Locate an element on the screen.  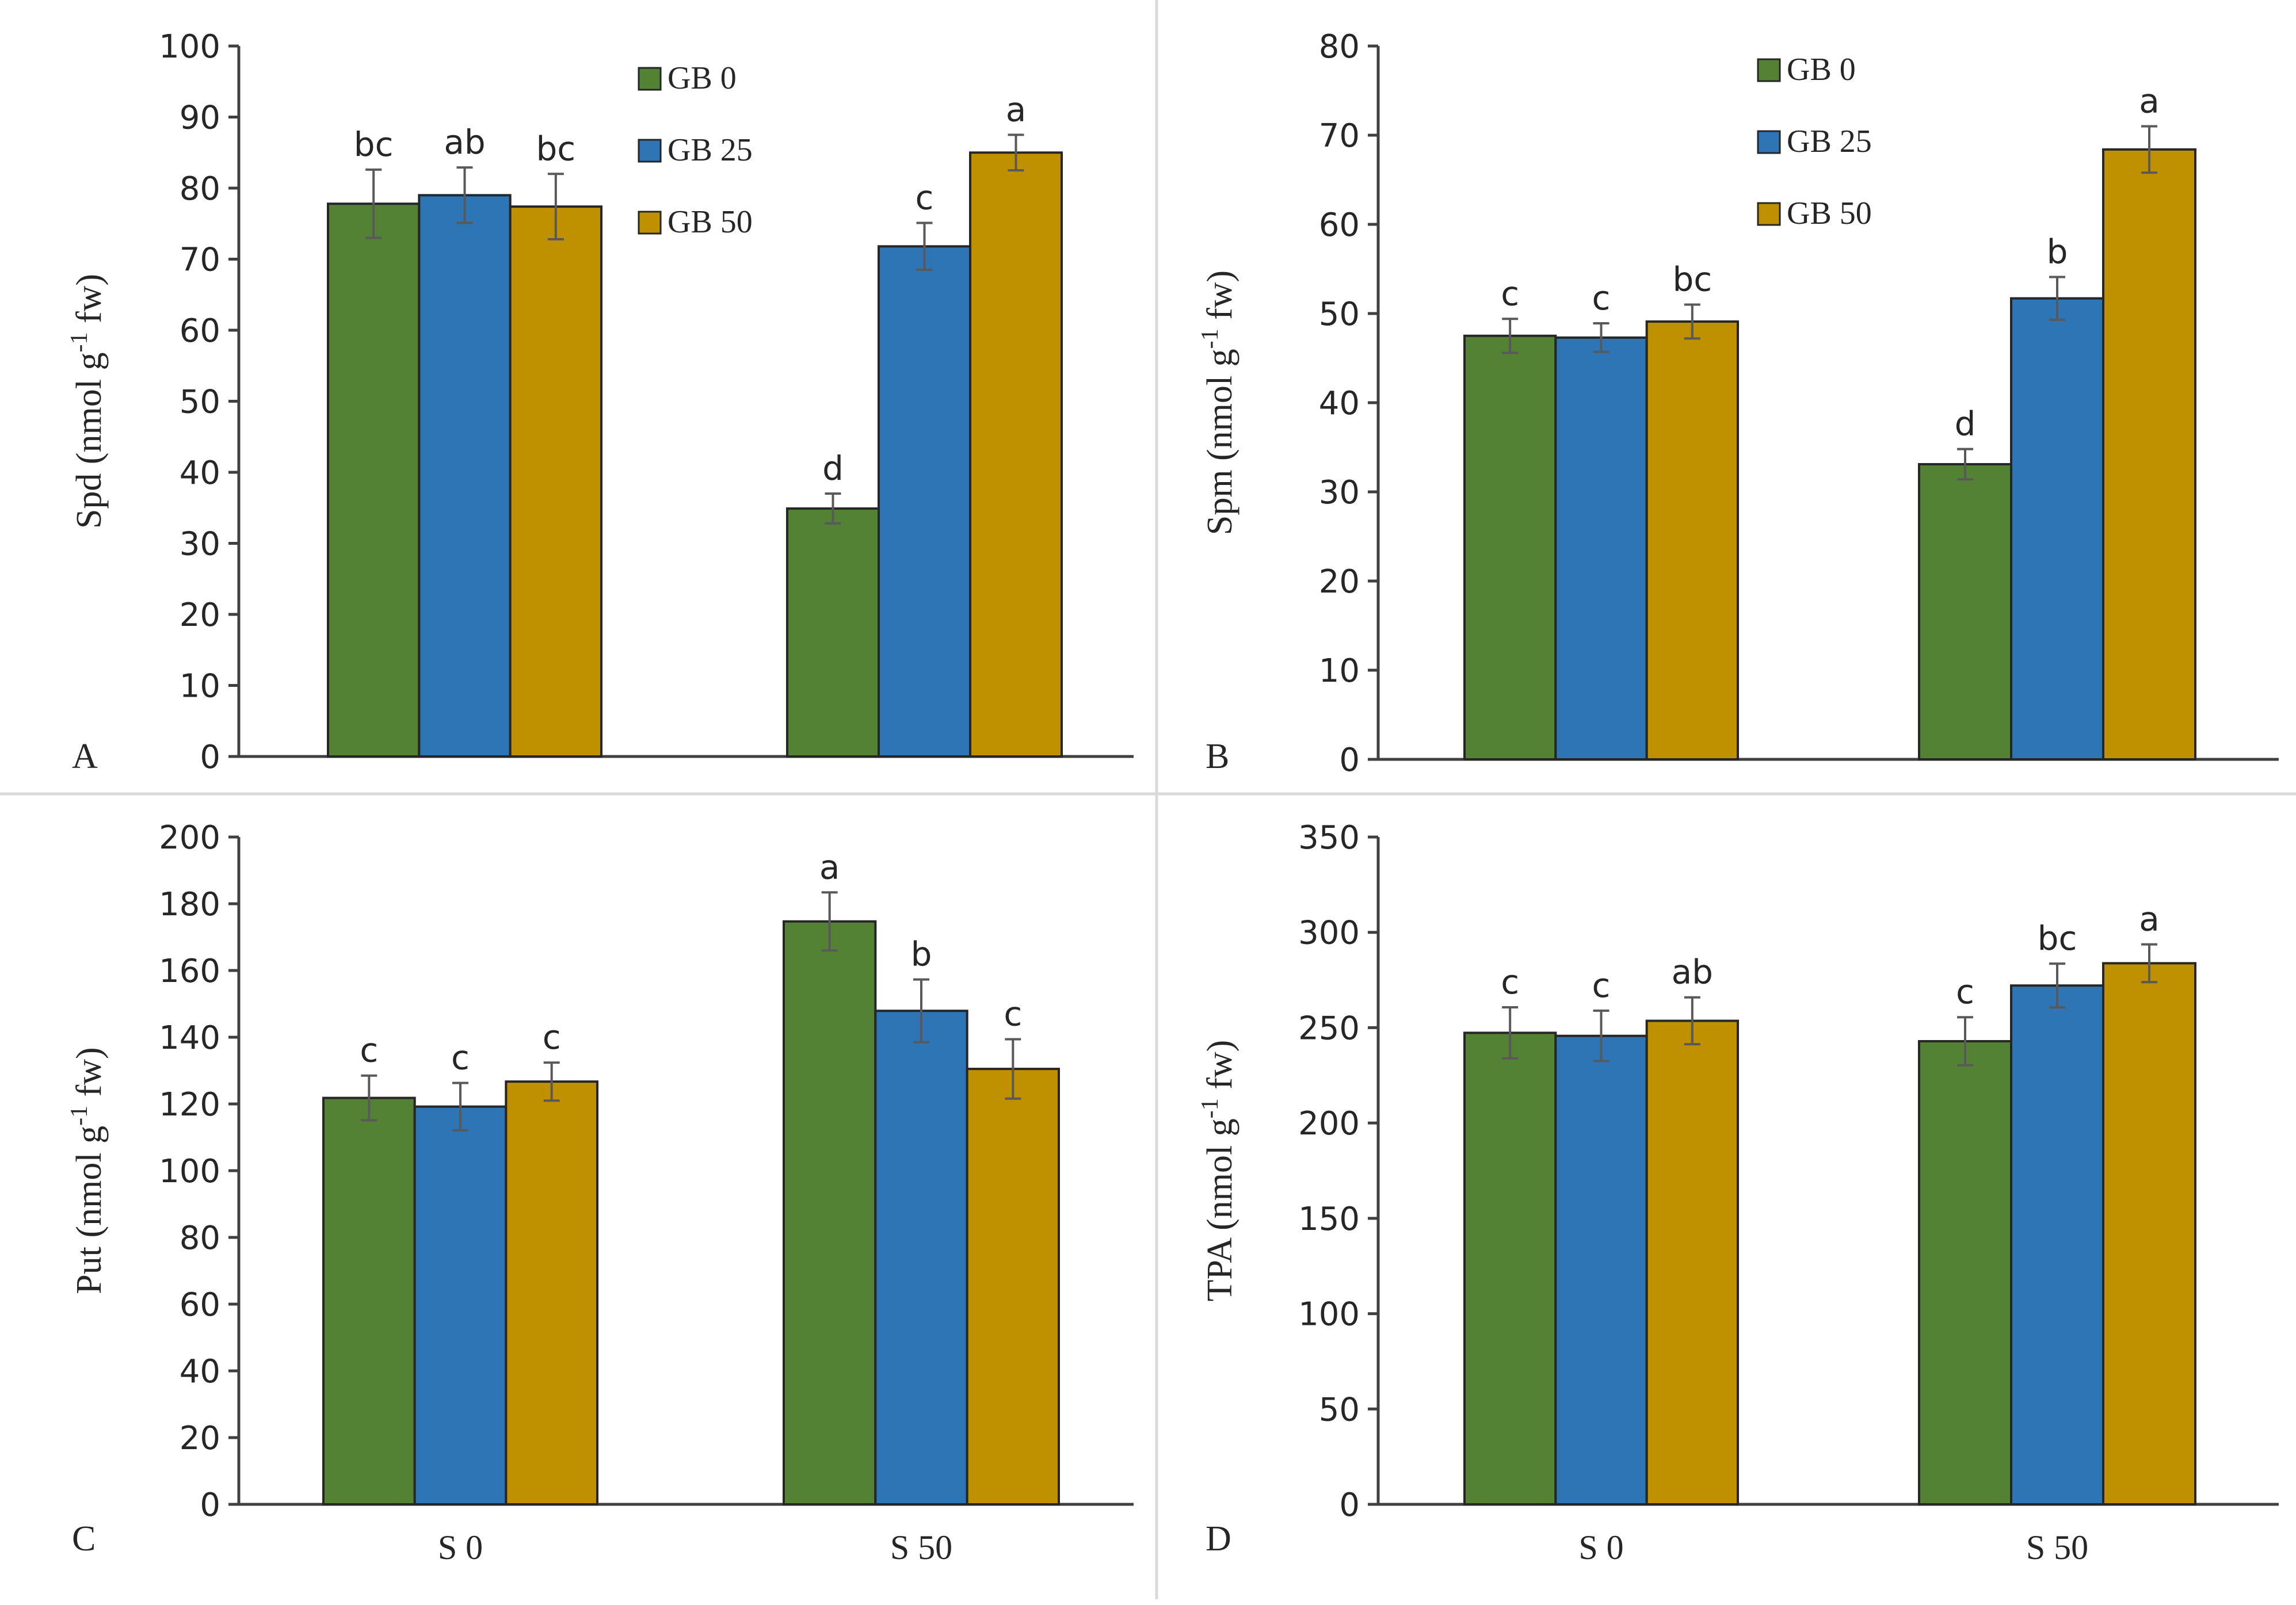
legend: GB 0 GB 25 GB 50 is located at coordinates (695, 150).